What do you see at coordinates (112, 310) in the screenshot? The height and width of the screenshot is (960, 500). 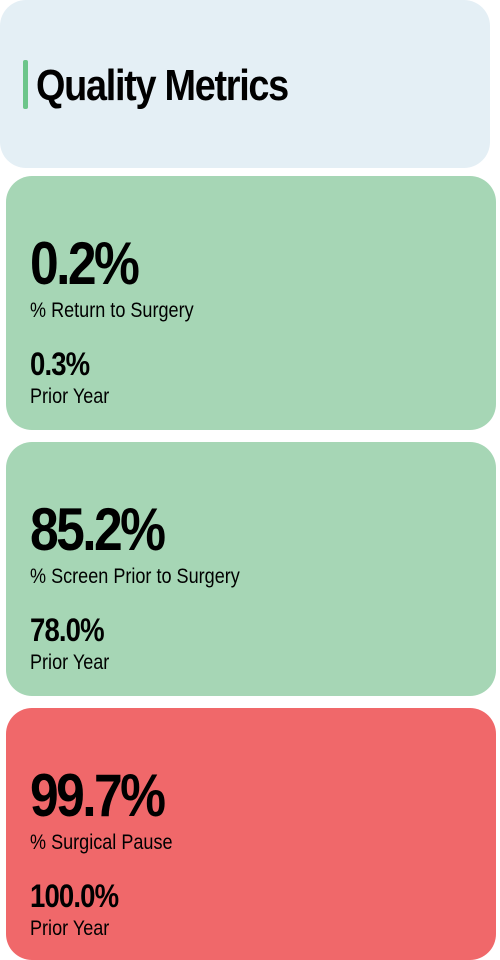 I see `metric-label: % Return to Surgery` at bounding box center [112, 310].